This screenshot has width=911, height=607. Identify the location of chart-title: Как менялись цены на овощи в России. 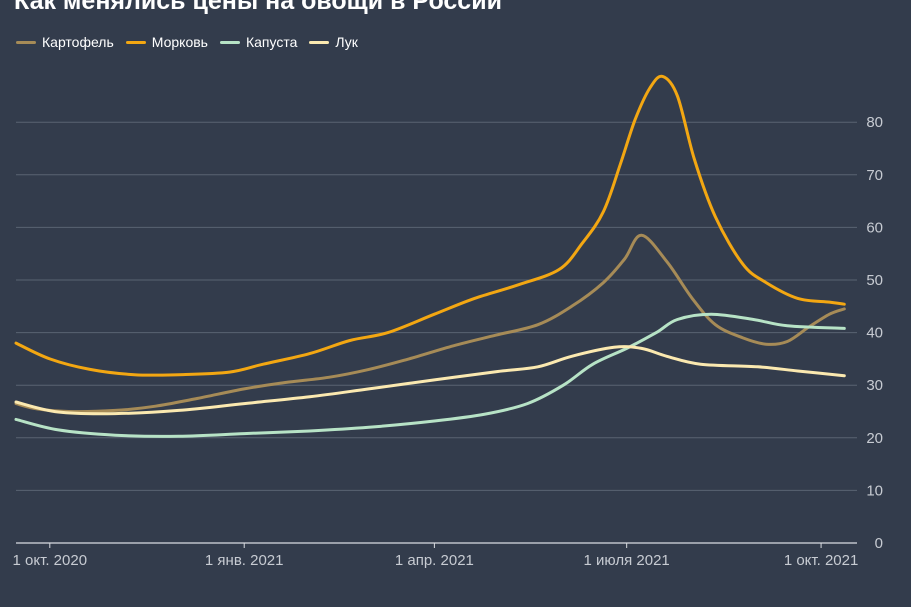
(258, 7).